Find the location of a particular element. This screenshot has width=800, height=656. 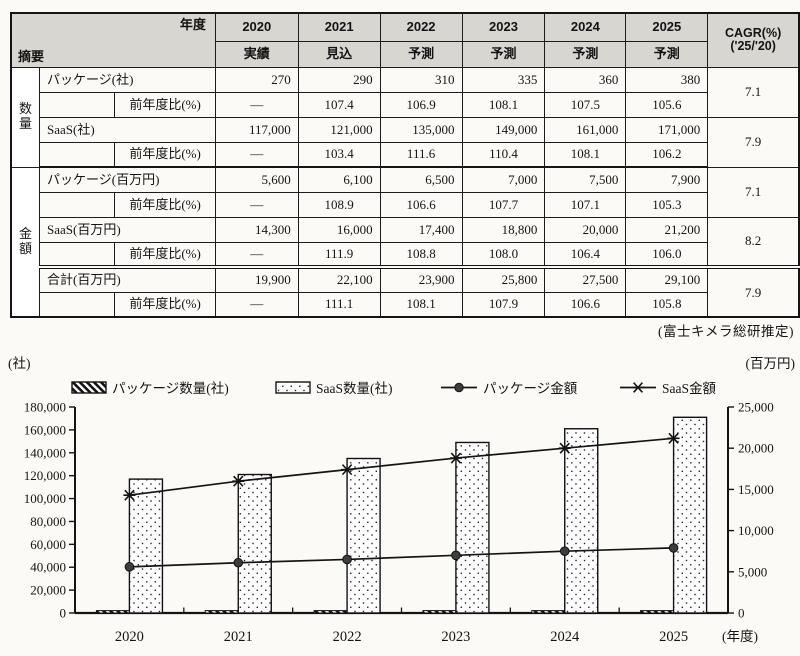

marker-asterisk-2020 is located at coordinates (129, 495).